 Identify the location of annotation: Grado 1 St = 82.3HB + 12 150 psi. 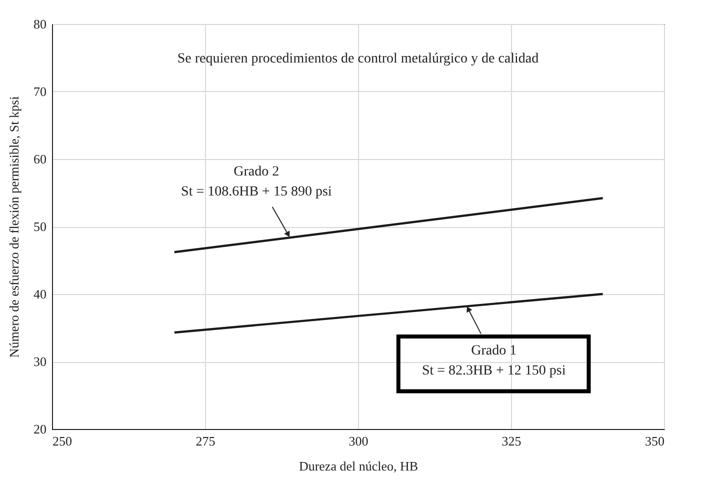
(494, 360).